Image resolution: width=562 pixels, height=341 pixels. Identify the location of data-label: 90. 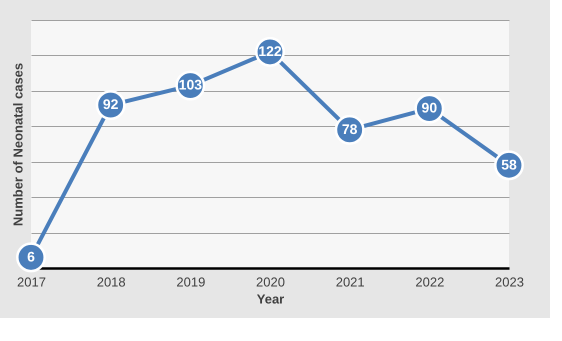
(430, 108).